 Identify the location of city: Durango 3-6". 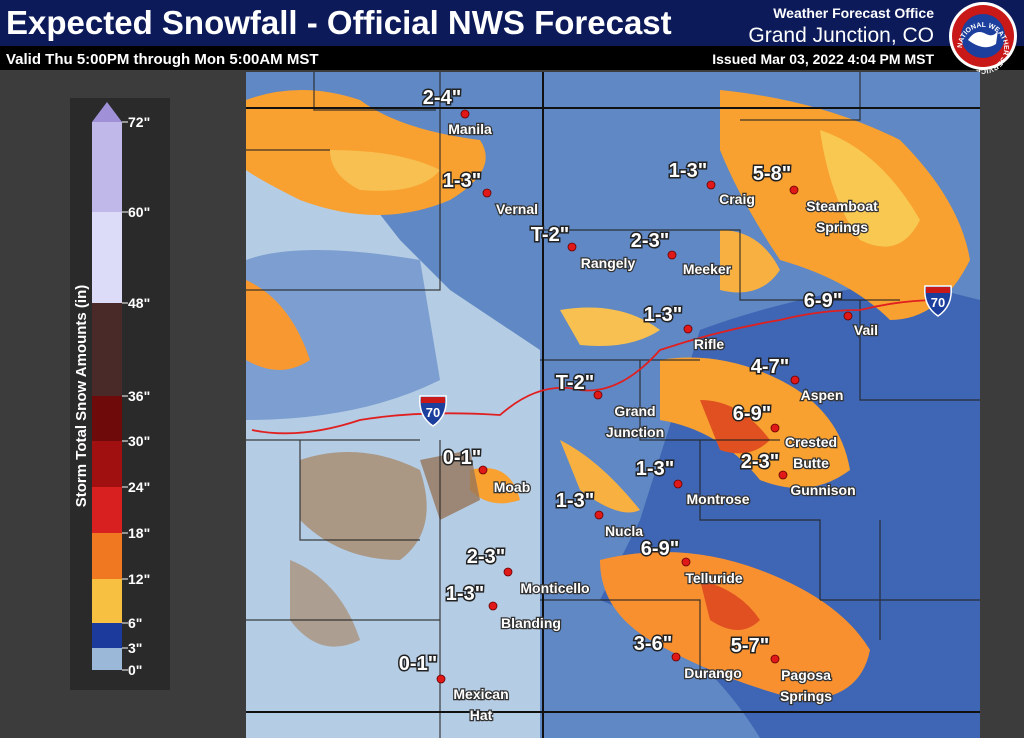
(687, 657).